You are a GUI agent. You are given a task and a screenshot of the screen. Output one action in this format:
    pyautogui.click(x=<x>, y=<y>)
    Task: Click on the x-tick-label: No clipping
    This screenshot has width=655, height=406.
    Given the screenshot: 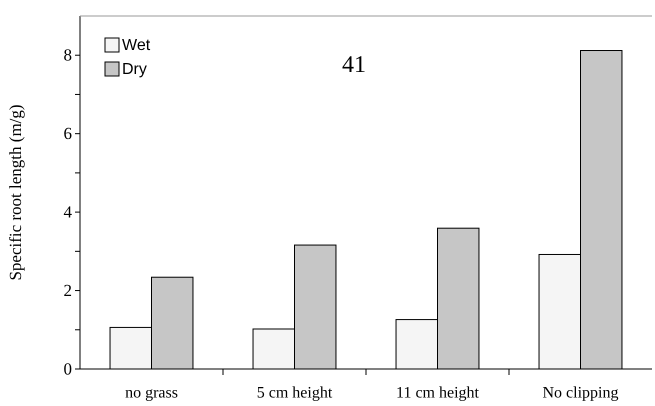 What is the action you would take?
    pyautogui.click(x=580, y=393)
    